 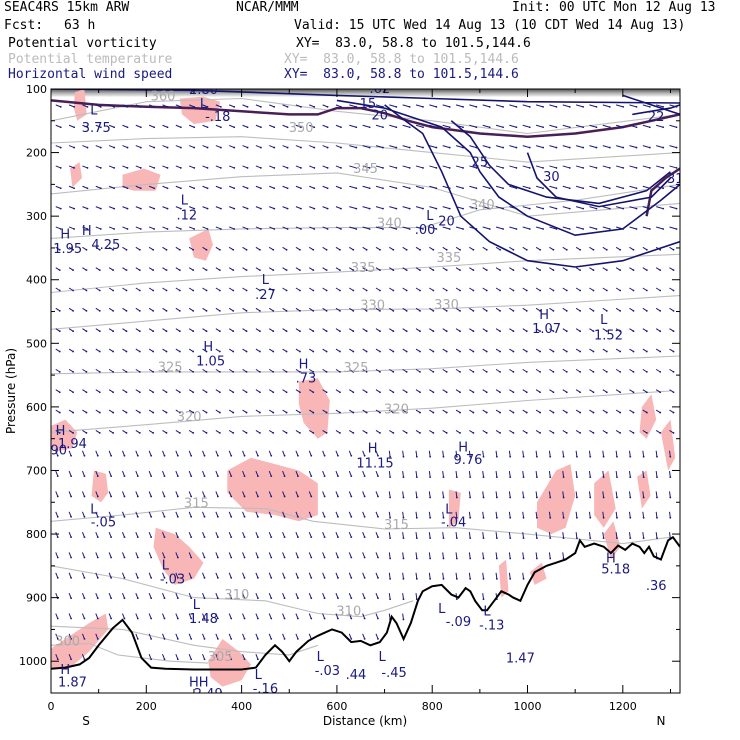 What do you see at coordinates (61, 431) in the screenshot?
I see `pv-extremum-label: H` at bounding box center [61, 431].